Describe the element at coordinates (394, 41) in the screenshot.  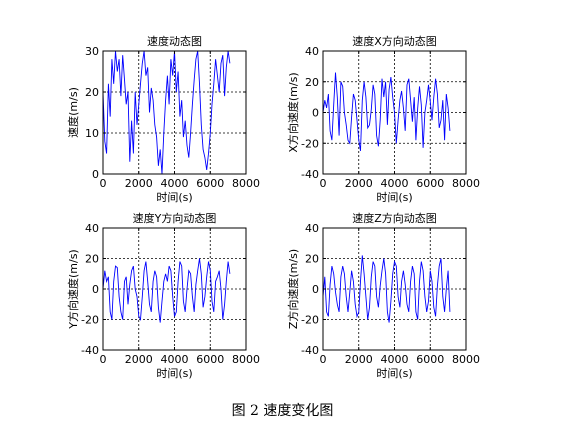
I see `chart-title: 速度X方向动态图` at that location.